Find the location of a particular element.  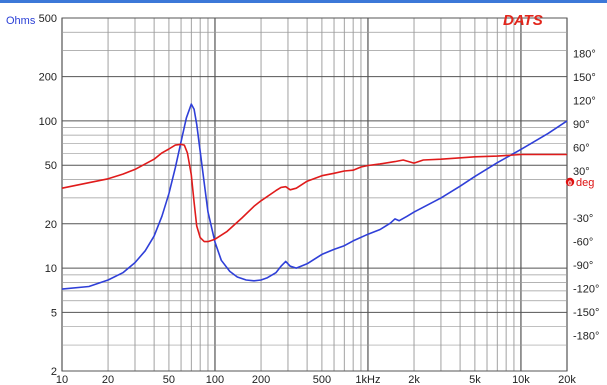

y2-tick-label: -90° is located at coordinates (583, 266).